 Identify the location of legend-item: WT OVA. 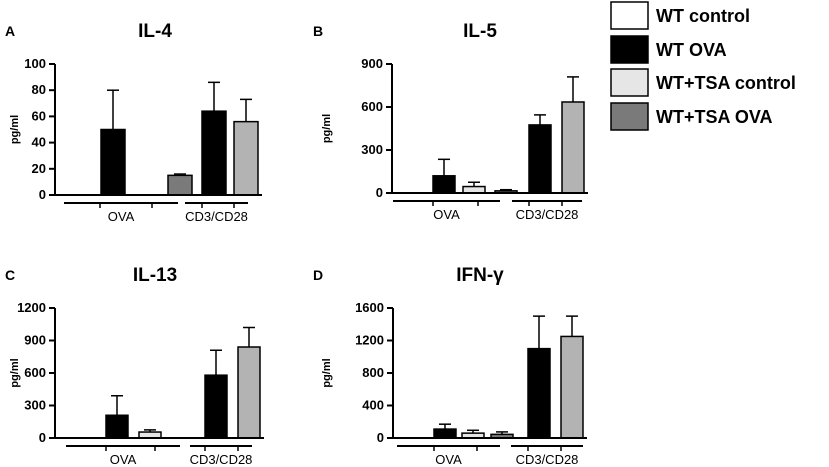
(668, 49).